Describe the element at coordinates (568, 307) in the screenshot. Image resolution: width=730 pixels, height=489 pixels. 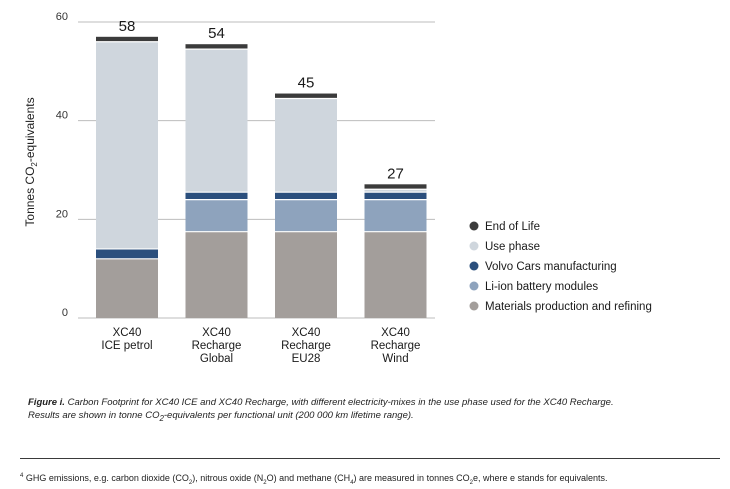
I see `legend-label: Materials production and refining` at that location.